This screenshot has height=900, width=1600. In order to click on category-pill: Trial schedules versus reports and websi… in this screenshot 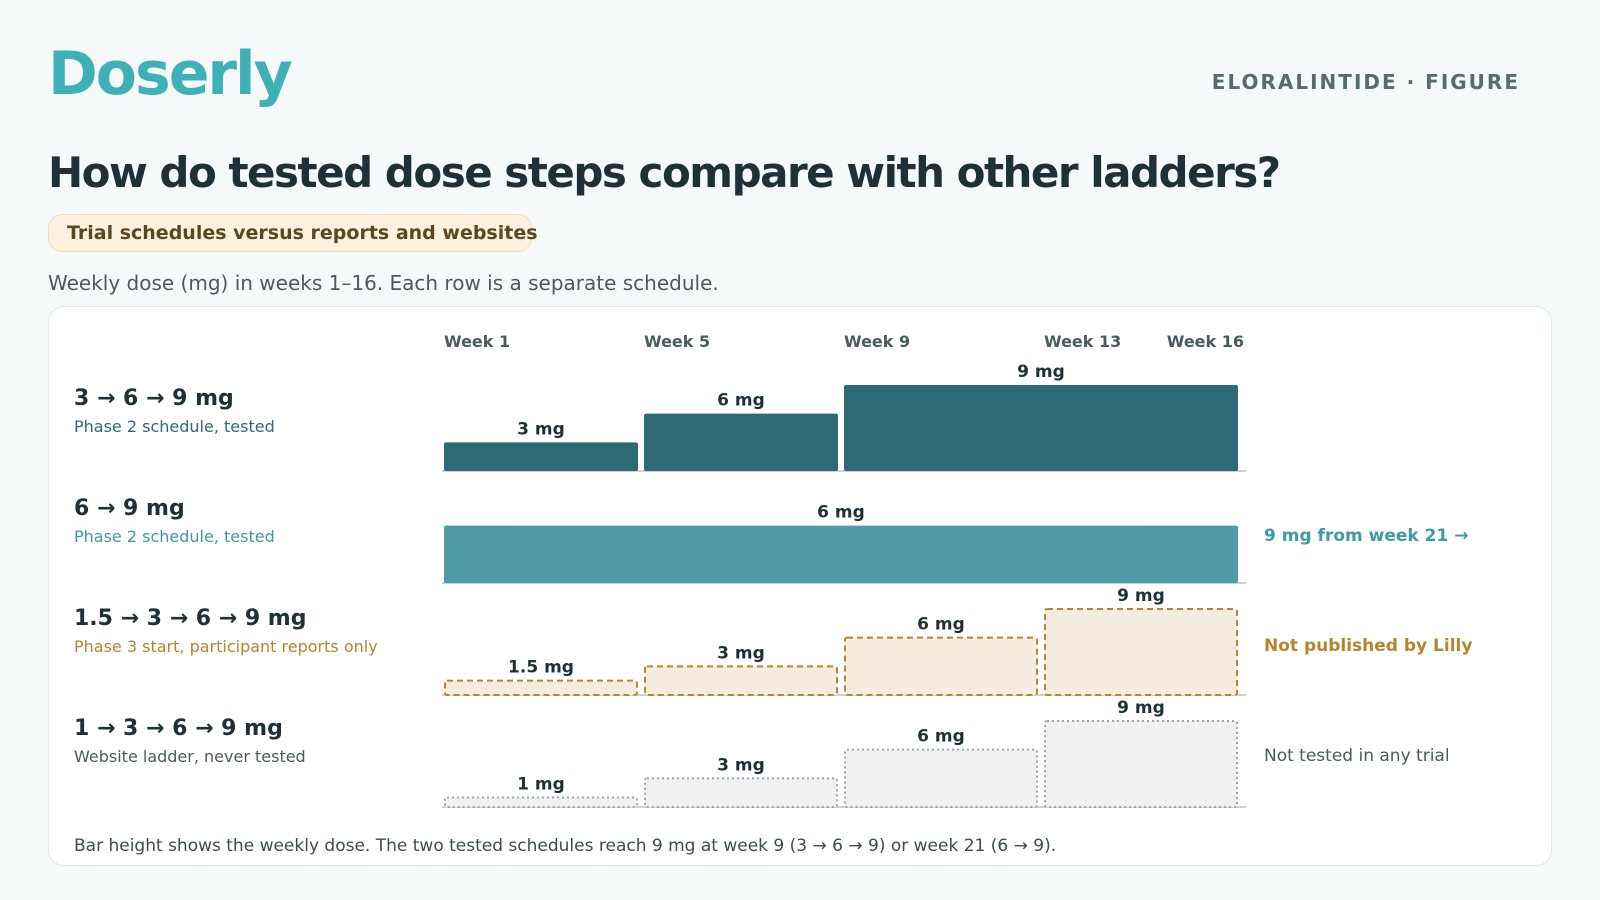, I will do `click(293, 233)`.